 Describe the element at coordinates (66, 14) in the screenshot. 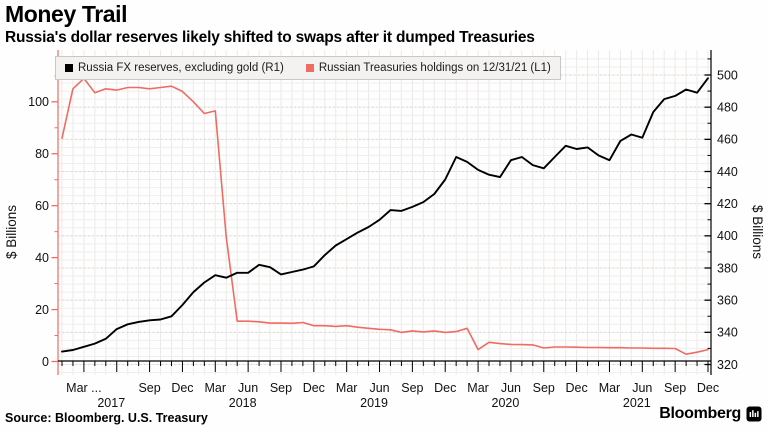

I see `chart-title: Money Trail` at that location.